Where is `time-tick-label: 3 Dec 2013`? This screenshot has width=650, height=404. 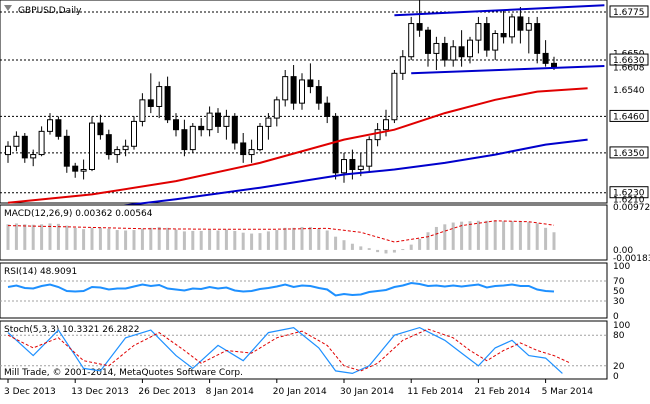
time-tick-label: 3 Dec 2013 is located at coordinates (30, 392).